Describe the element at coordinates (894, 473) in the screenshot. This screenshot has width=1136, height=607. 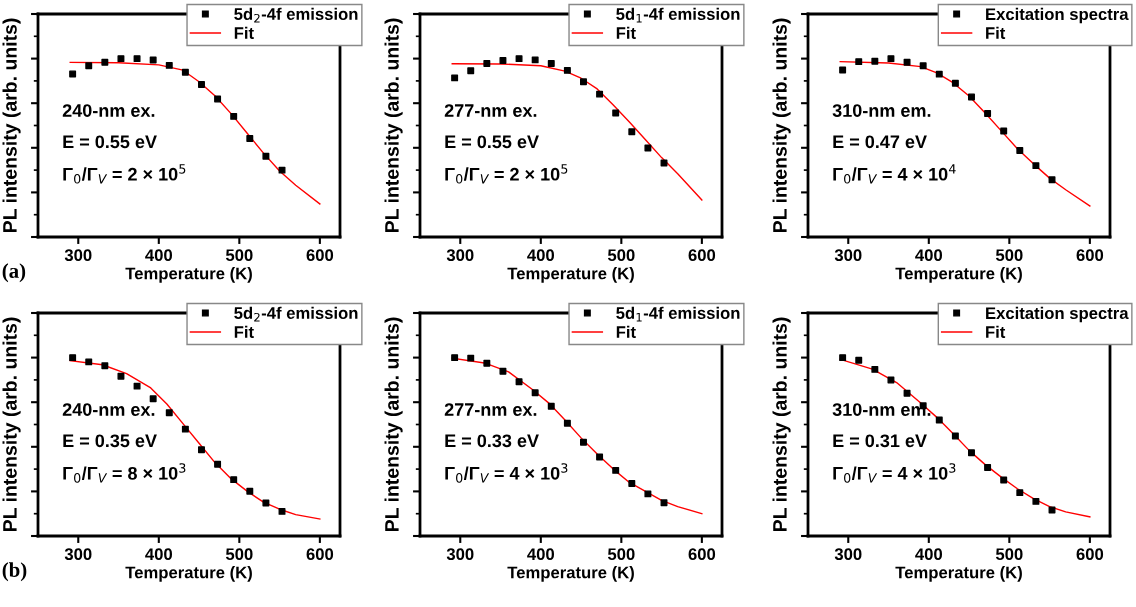
I see `annotation: Γ$_{0}$/Γ$_{V}$ = 4 × 10$^{3}$` at that location.